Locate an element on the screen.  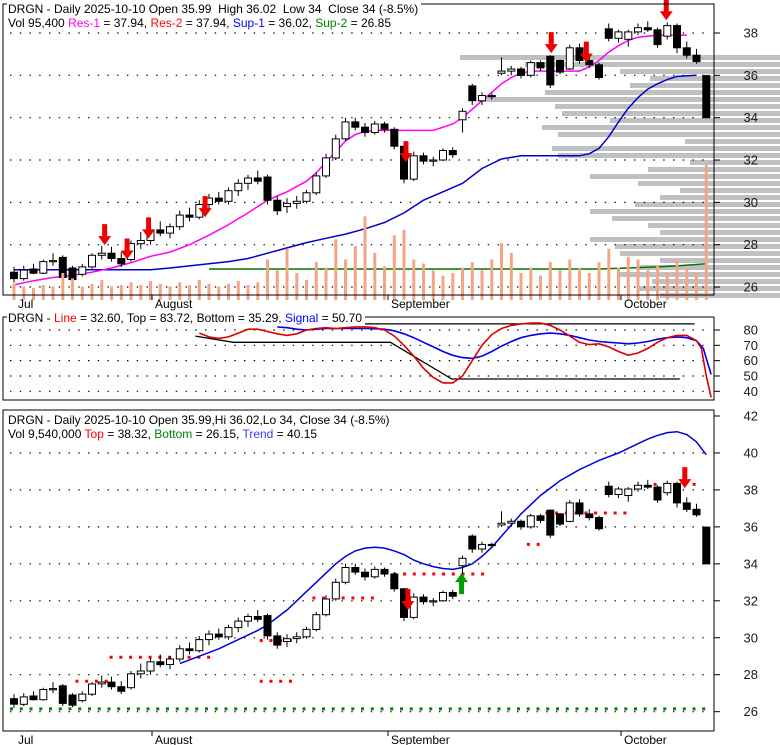
lower-y-label: 38 is located at coordinates (751, 489).